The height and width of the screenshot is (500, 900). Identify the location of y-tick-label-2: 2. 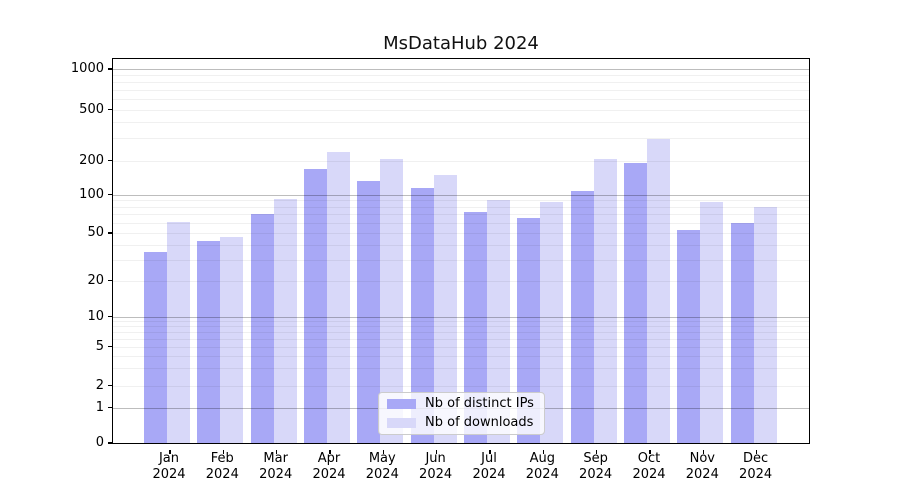
(99, 385).